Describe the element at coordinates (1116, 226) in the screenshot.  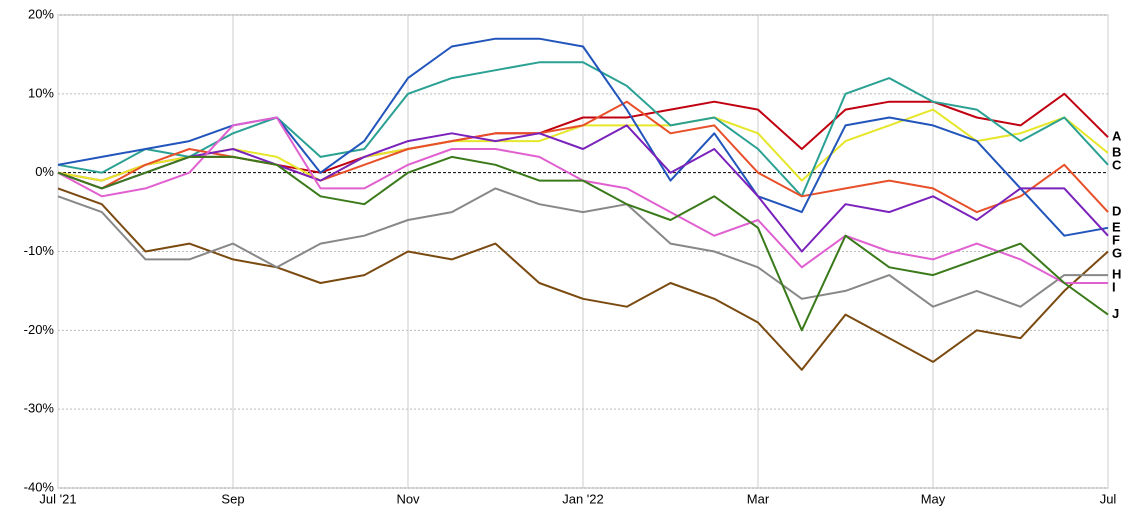
I see `series-label: E` at that location.